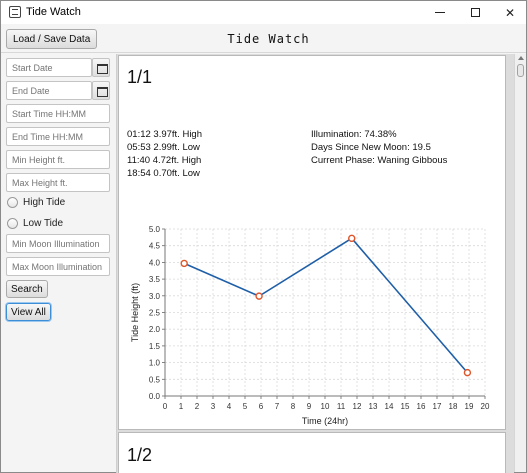  Describe the element at coordinates (520, 263) in the screenshot. I see `results-scrollbar` at that location.